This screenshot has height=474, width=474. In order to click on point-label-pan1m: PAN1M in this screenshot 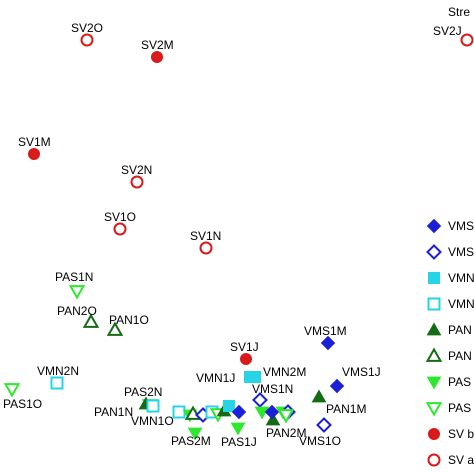, I will do `click(346, 409)`.